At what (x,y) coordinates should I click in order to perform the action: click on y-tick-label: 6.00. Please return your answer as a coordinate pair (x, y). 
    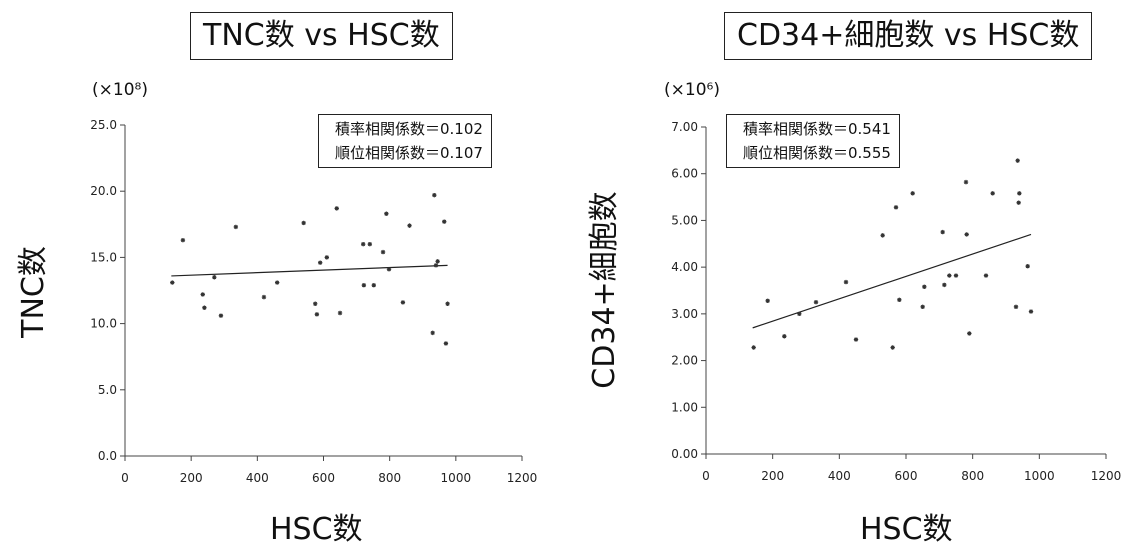
    Looking at the image, I should click on (684, 174).